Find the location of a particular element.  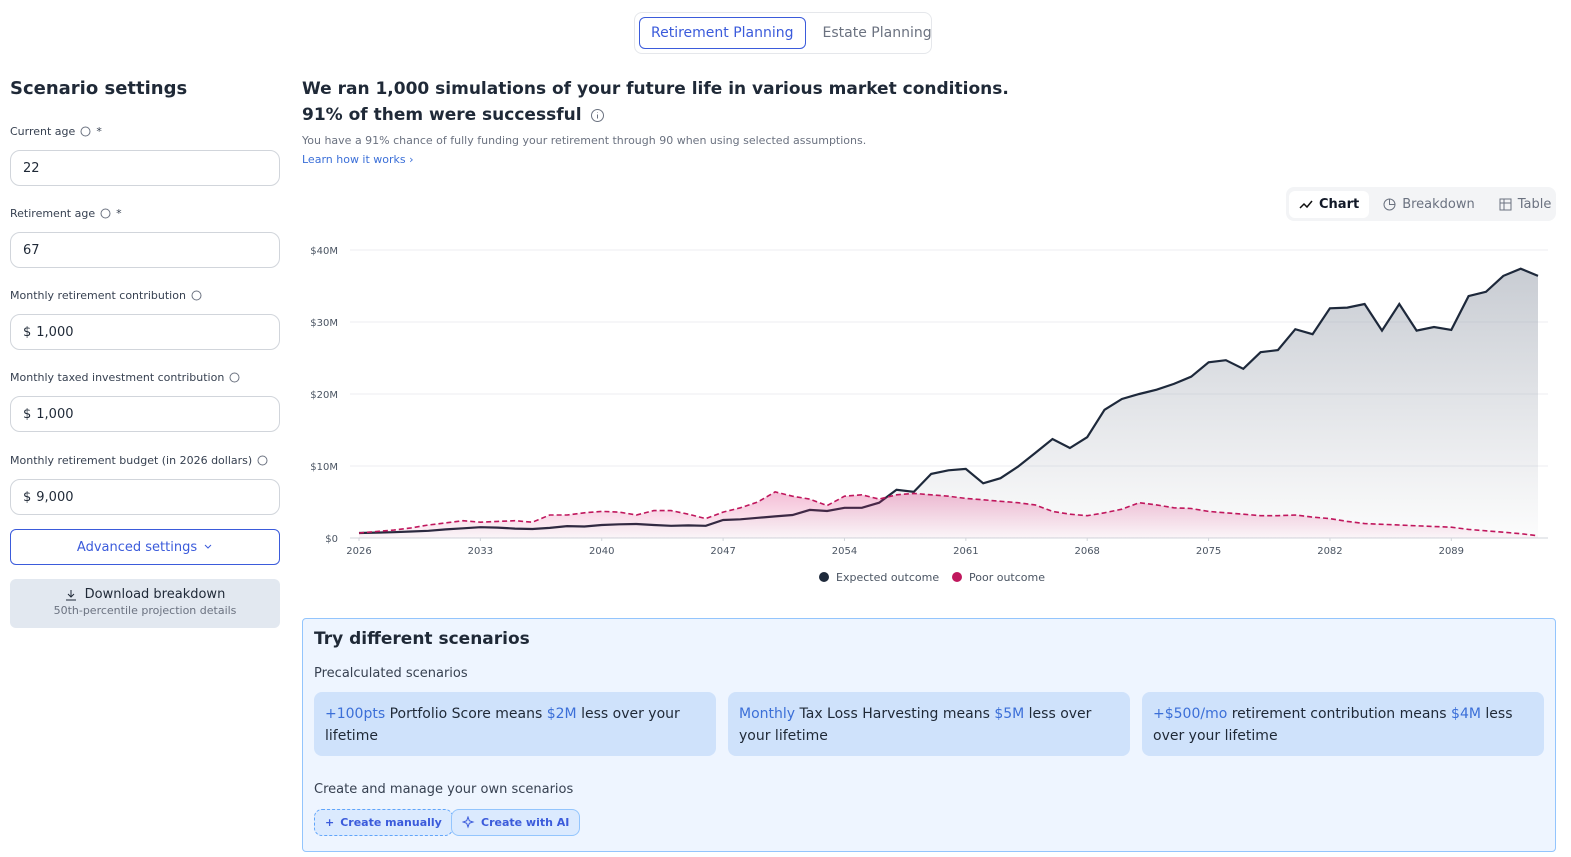

download-subtitle: 50th-percentile projection details is located at coordinates (145, 610).